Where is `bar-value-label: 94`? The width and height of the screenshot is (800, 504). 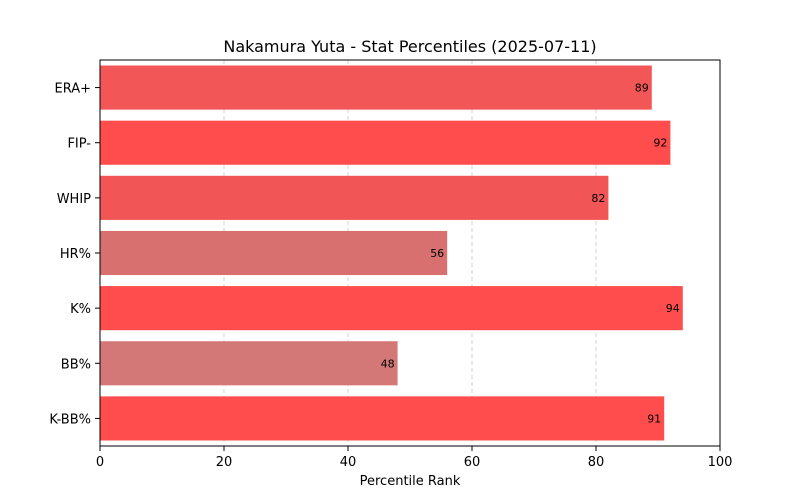
bar-value-label: 94 is located at coordinates (673, 308).